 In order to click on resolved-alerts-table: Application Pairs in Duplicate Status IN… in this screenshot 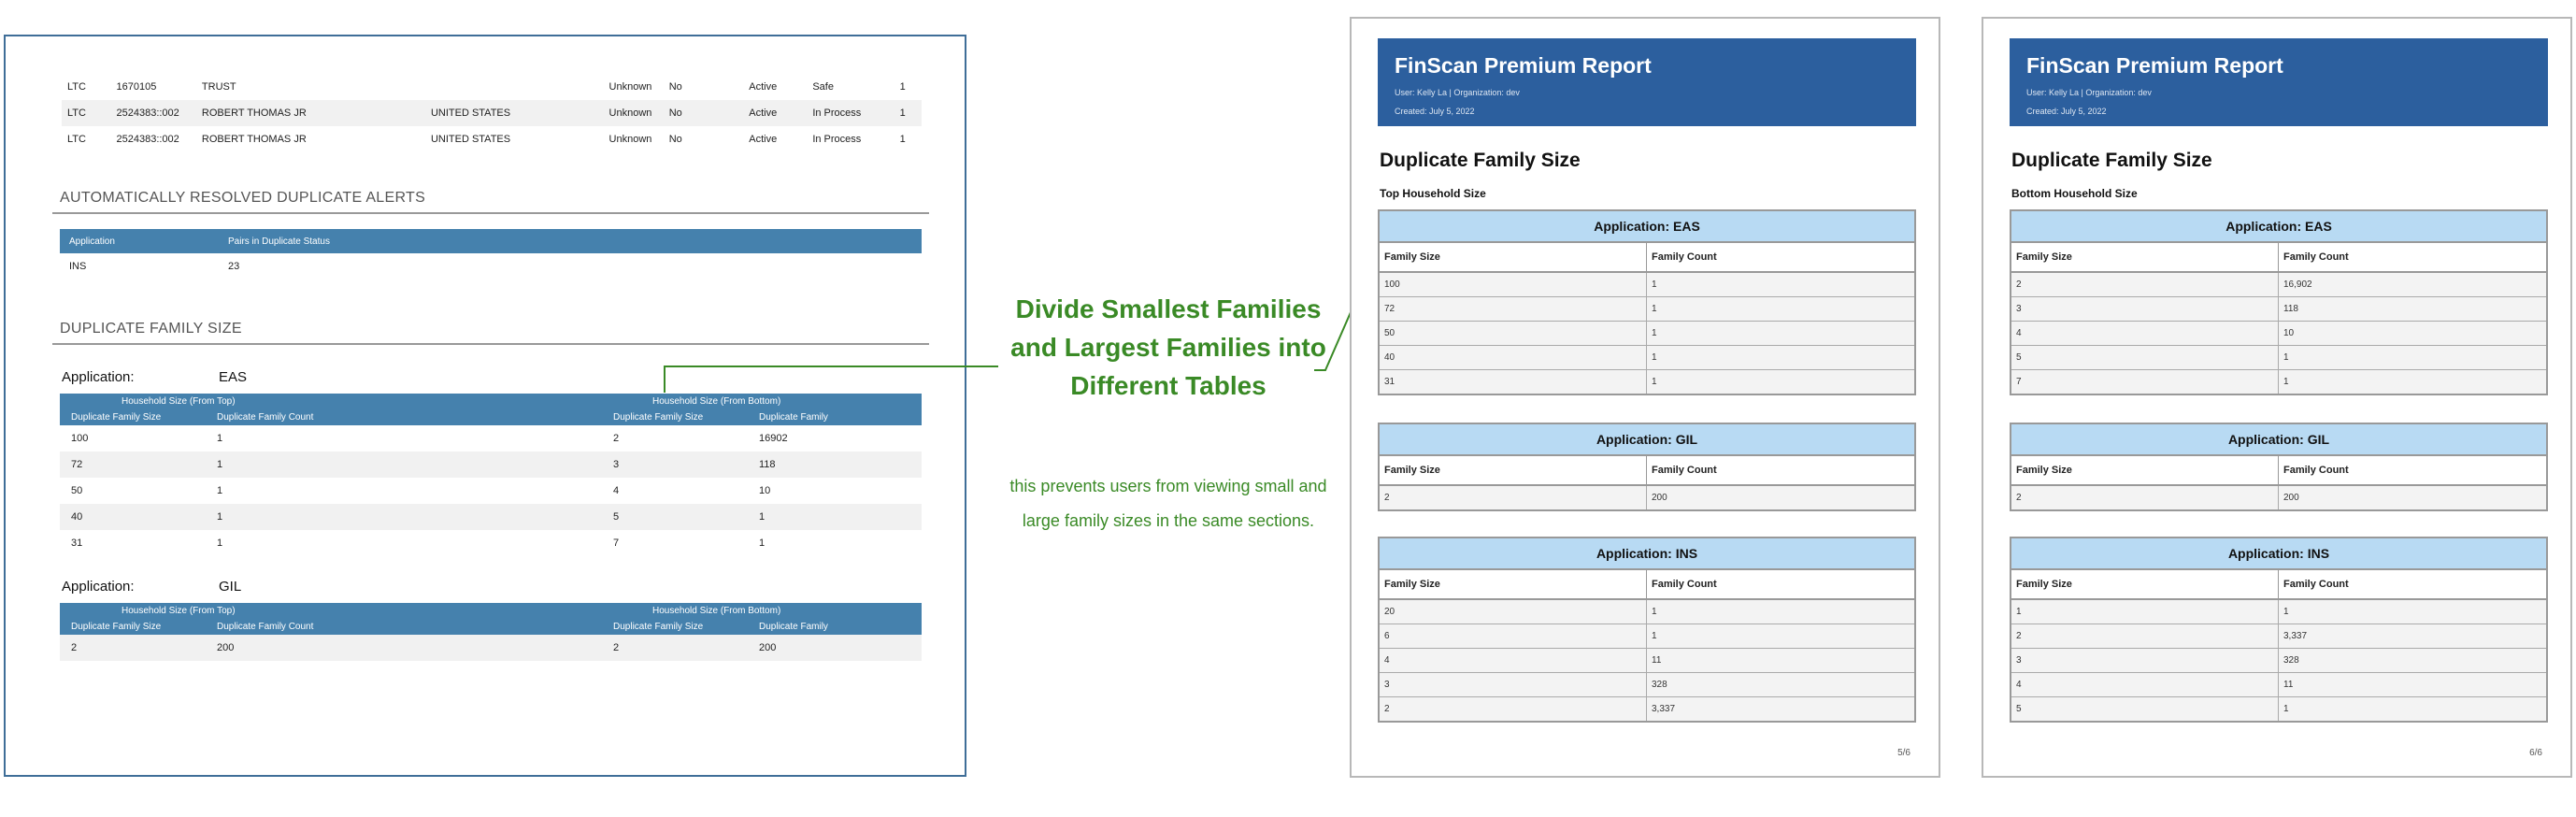, I will do `click(491, 254)`.